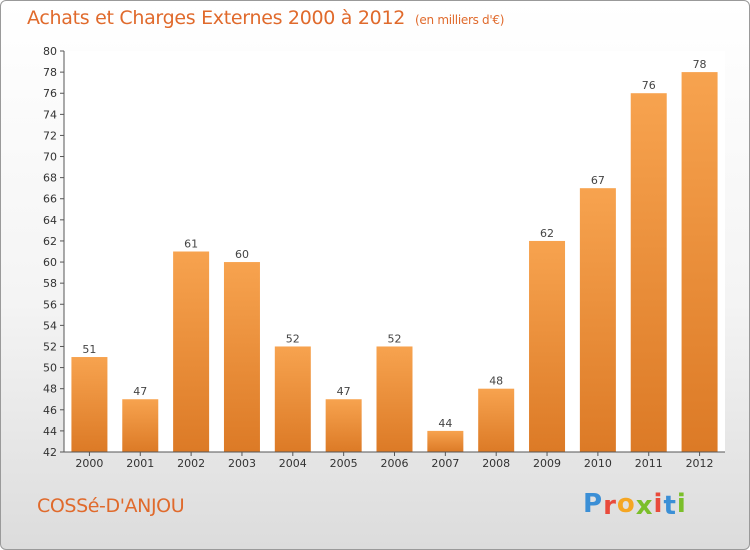 The image size is (750, 550). Describe the element at coordinates (50, 241) in the screenshot. I see `y-tick-label: 62` at that location.